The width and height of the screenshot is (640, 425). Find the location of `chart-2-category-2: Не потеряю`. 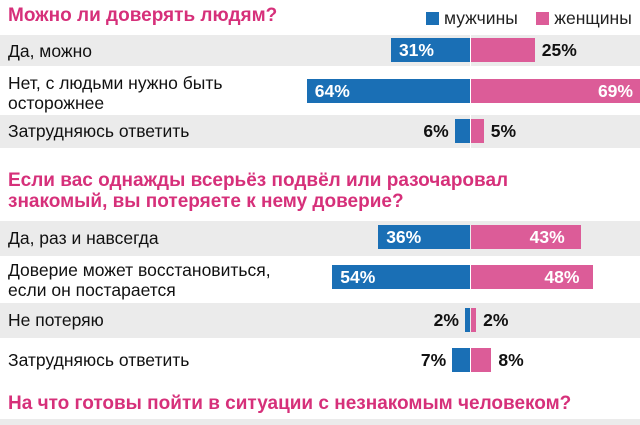

chart-2-category-2: Не потеряю is located at coordinates (56, 320).